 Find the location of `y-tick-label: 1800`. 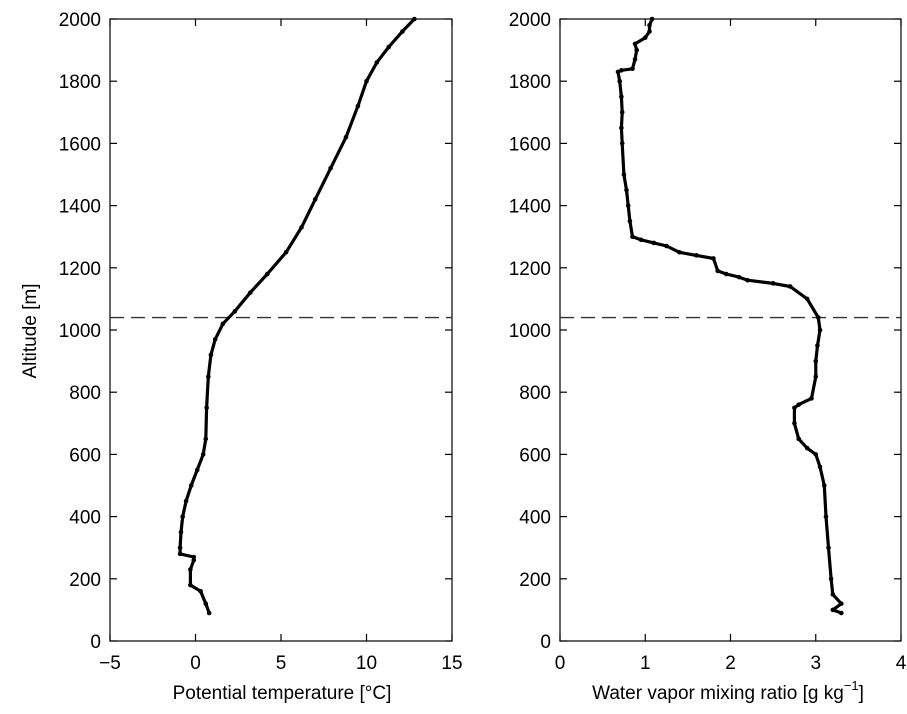

y-tick-label: 1800 is located at coordinates (80, 82).